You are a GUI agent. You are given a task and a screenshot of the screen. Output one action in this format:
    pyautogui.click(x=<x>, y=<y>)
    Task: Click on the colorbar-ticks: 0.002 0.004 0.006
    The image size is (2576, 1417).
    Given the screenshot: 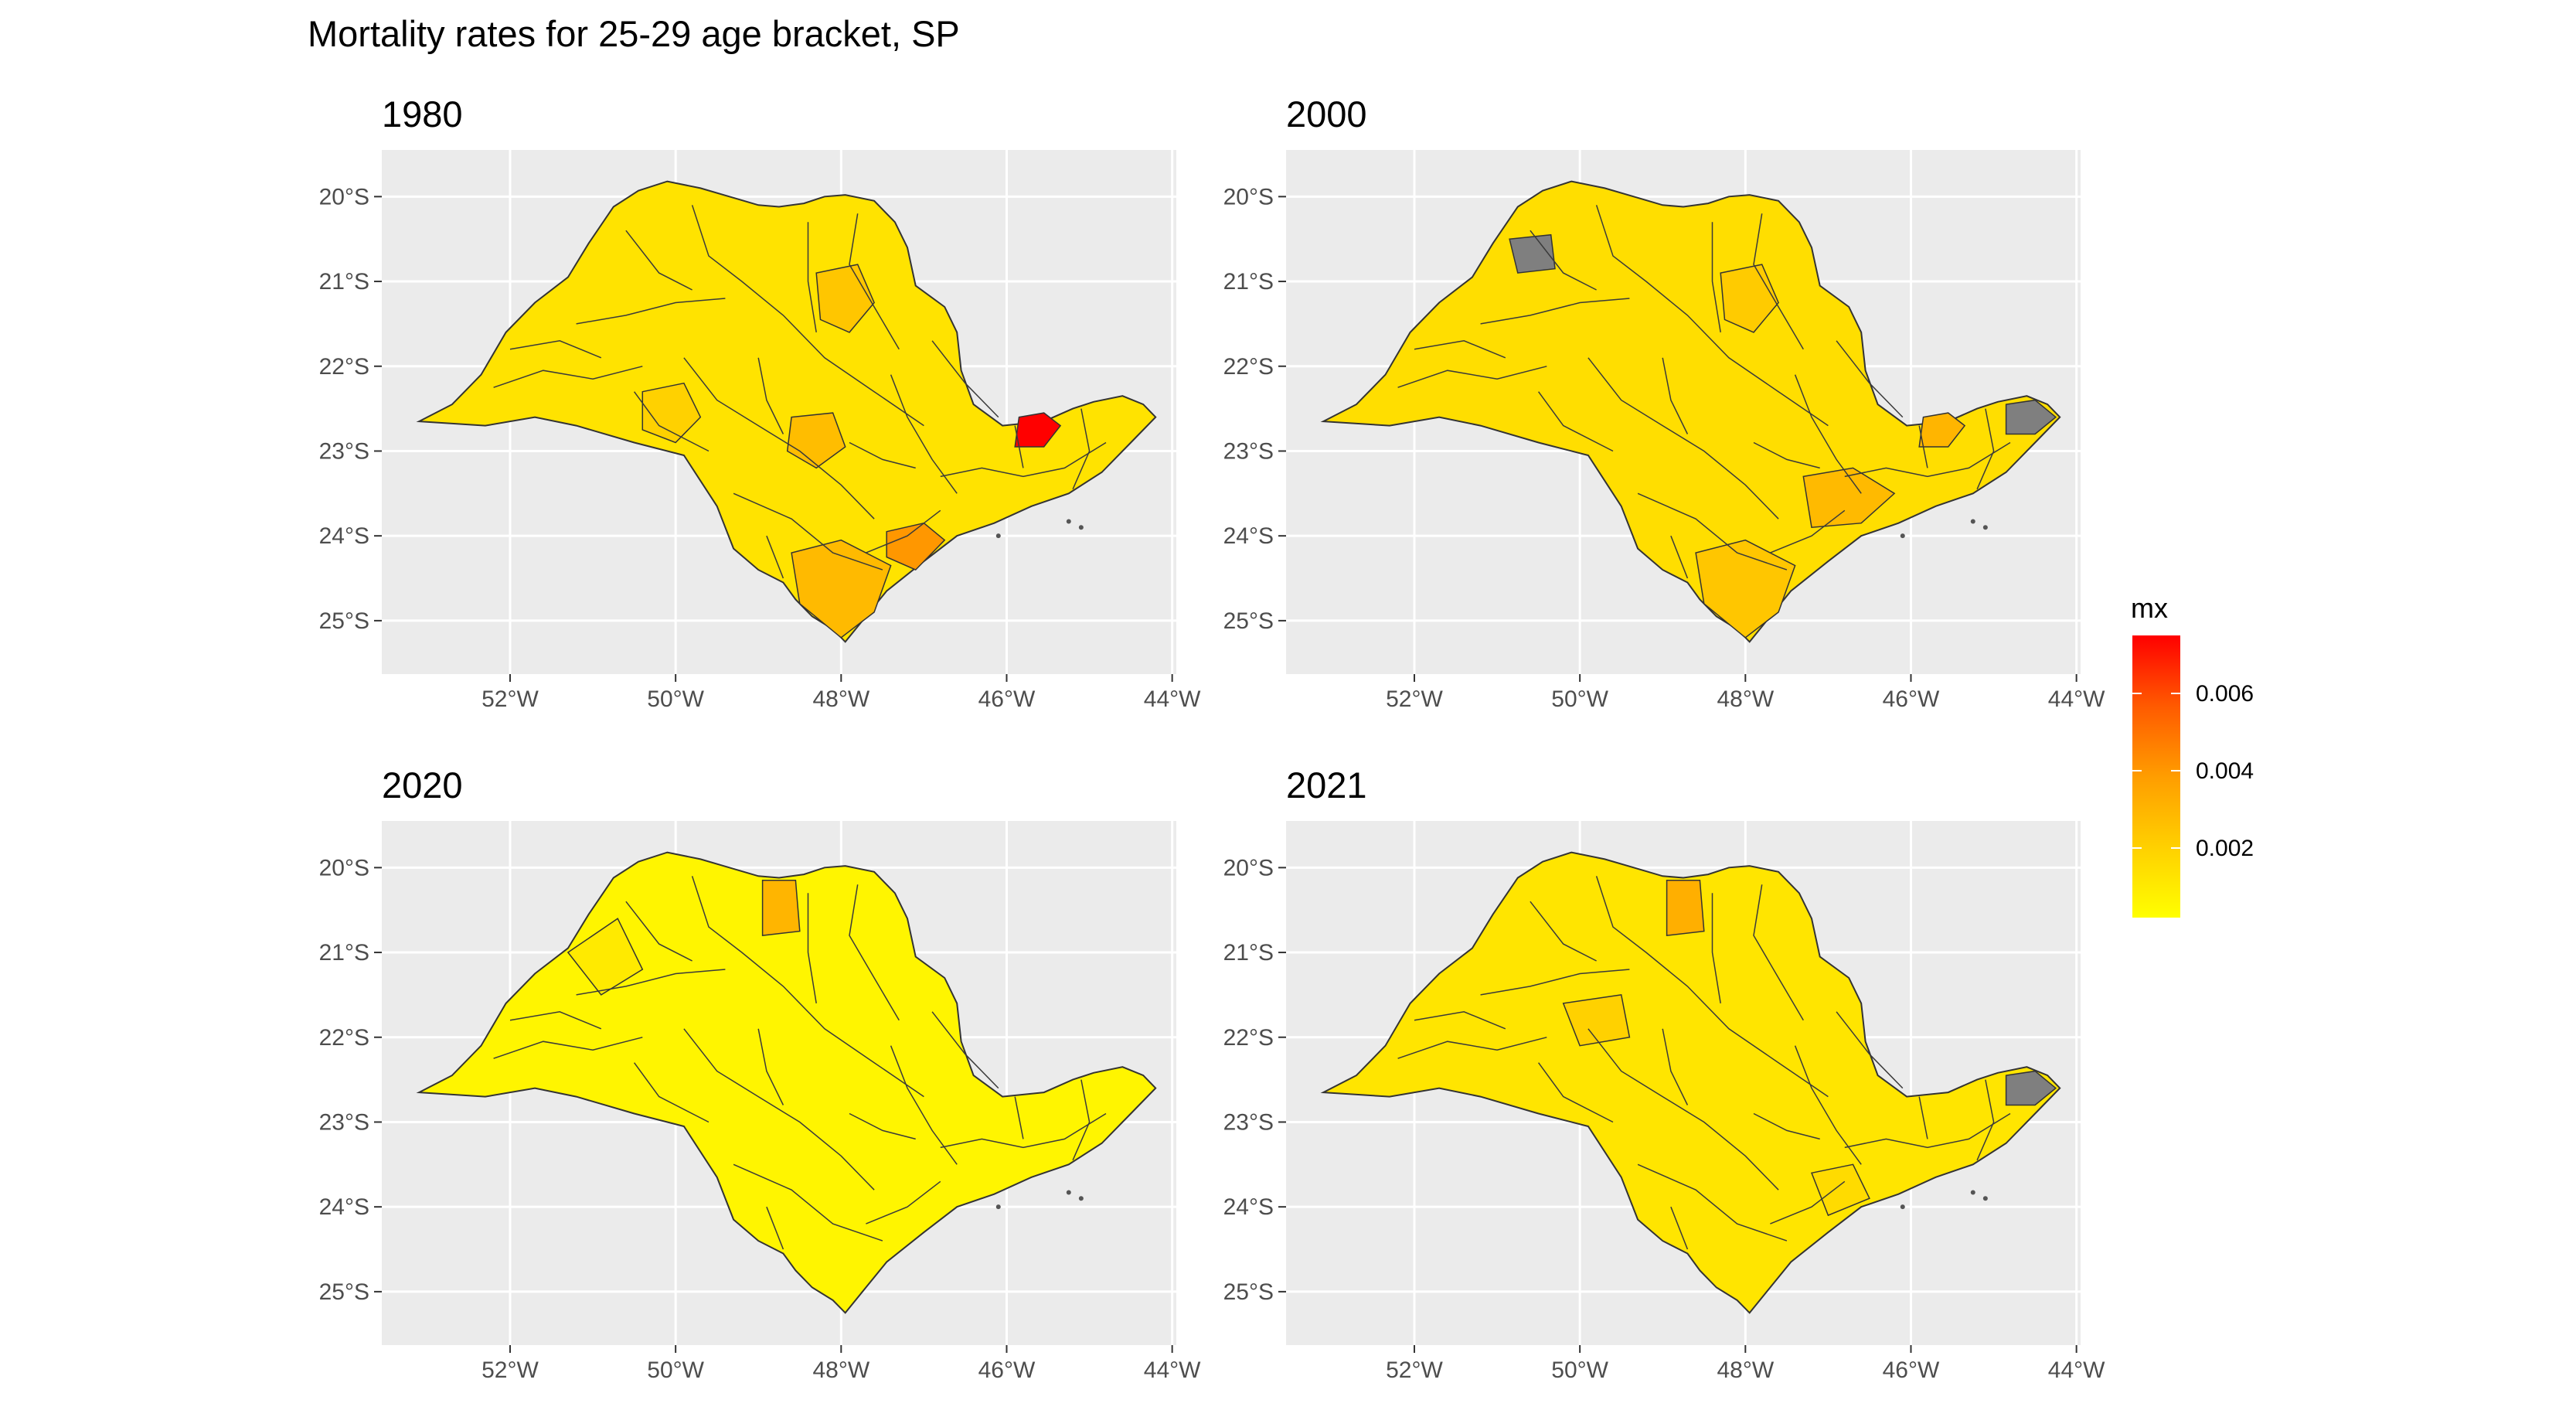 What is the action you would take?
    pyautogui.click(x=2193, y=771)
    